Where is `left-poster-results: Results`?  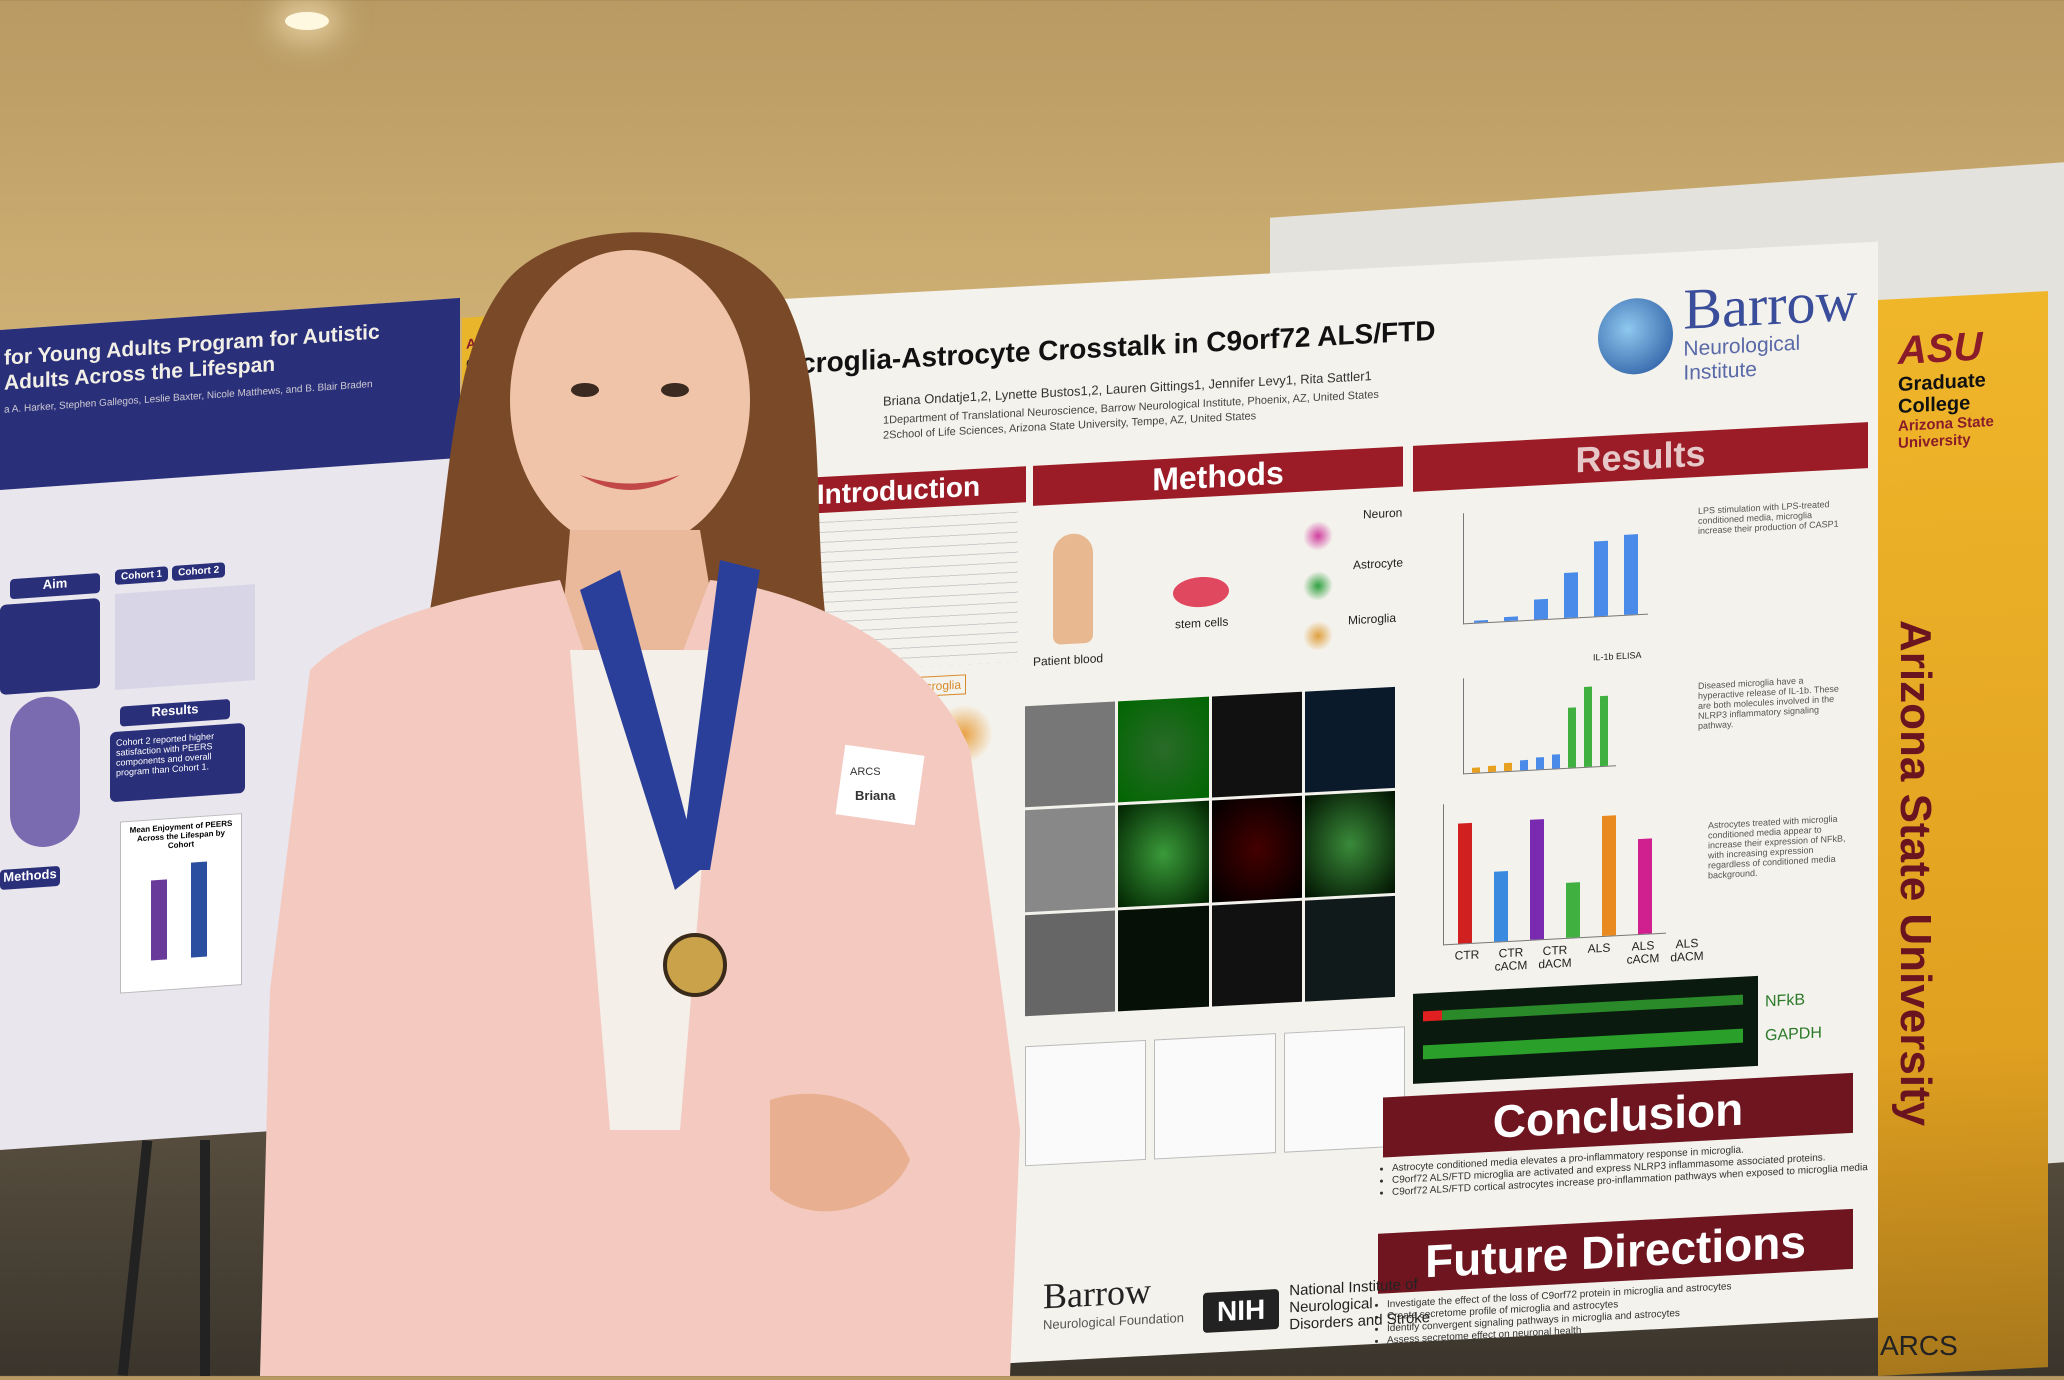 left-poster-results: Results is located at coordinates (175, 712).